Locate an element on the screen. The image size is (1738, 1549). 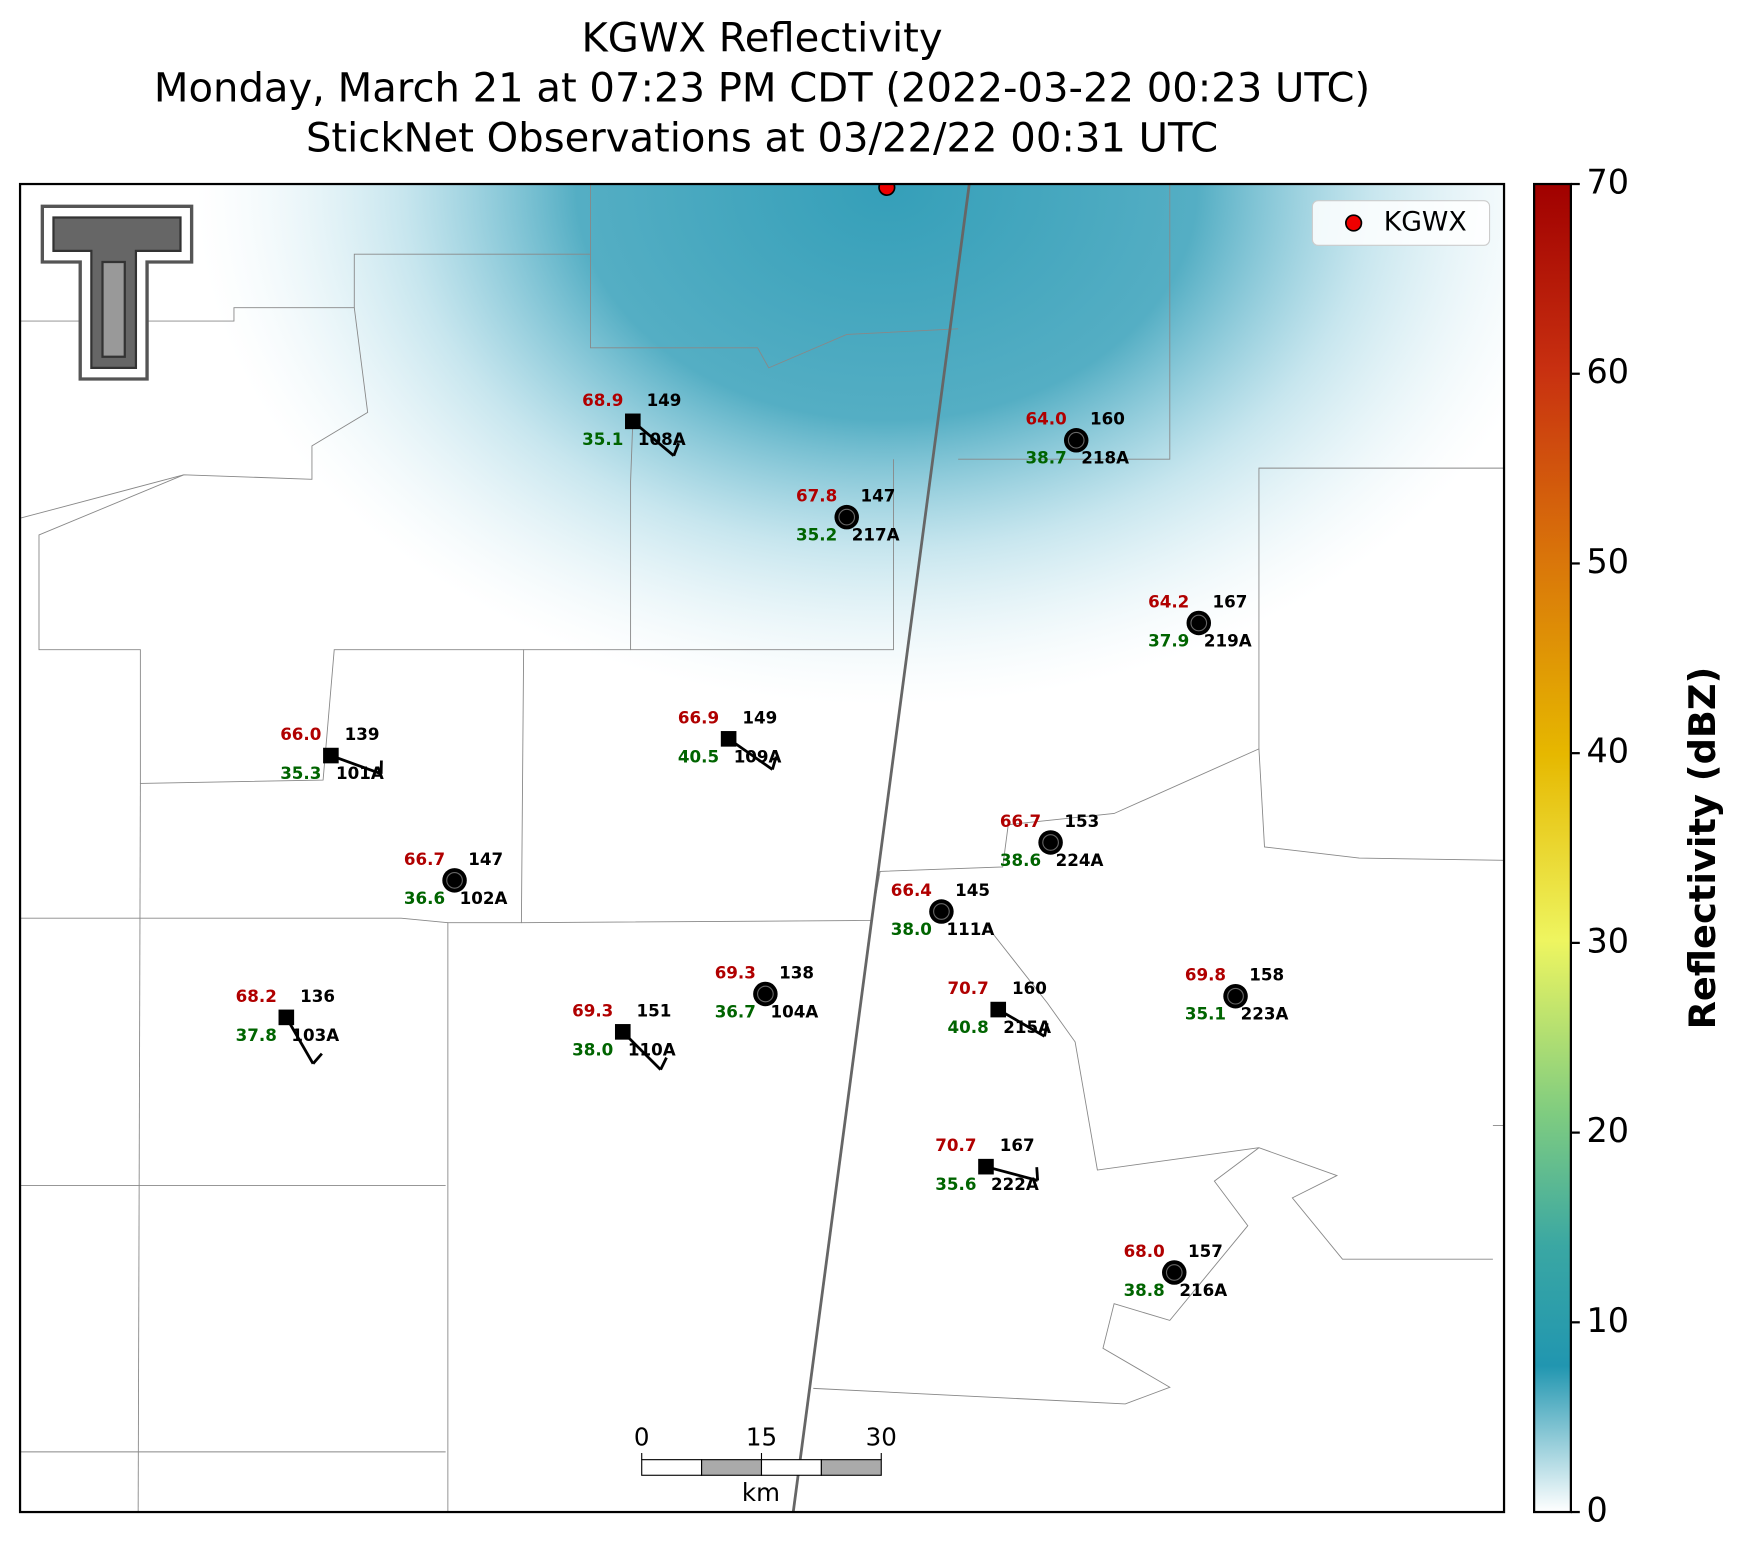
colorbar-tick-label: 70 is located at coordinates (1607, 182).